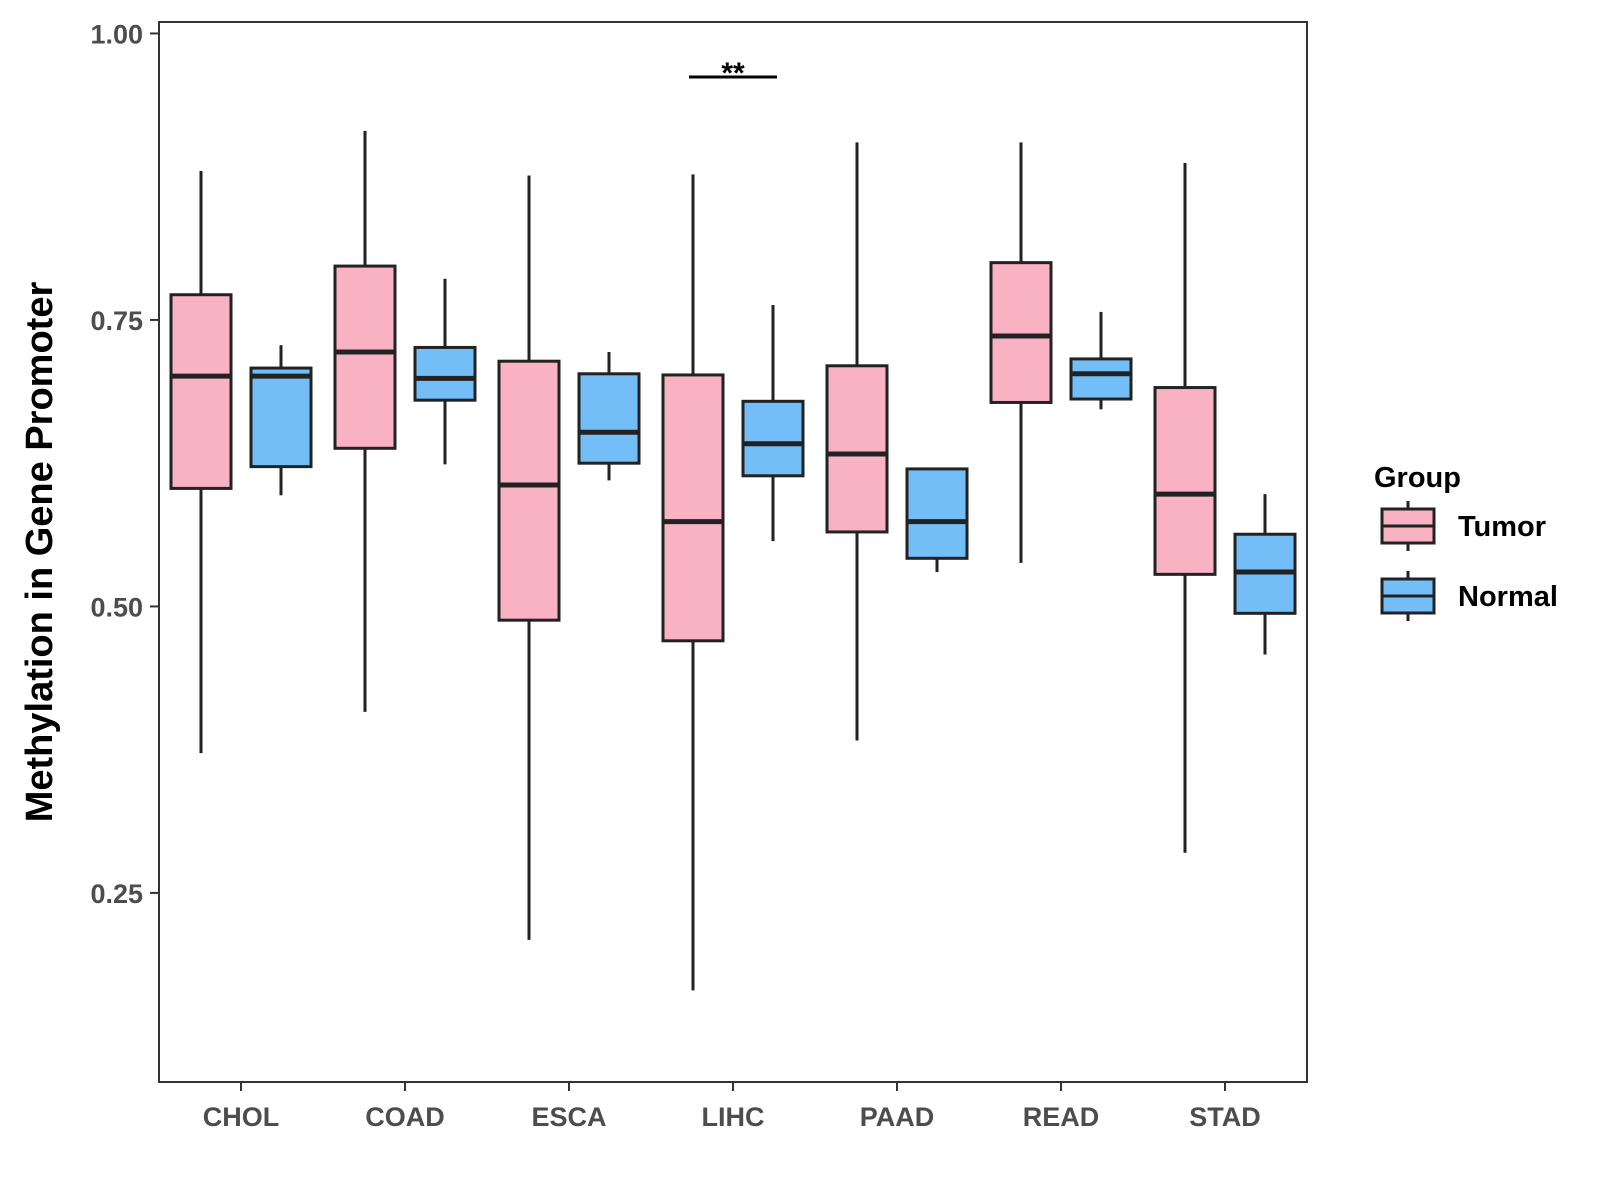  I want to click on significance-annotations: **, so click(733, 73).